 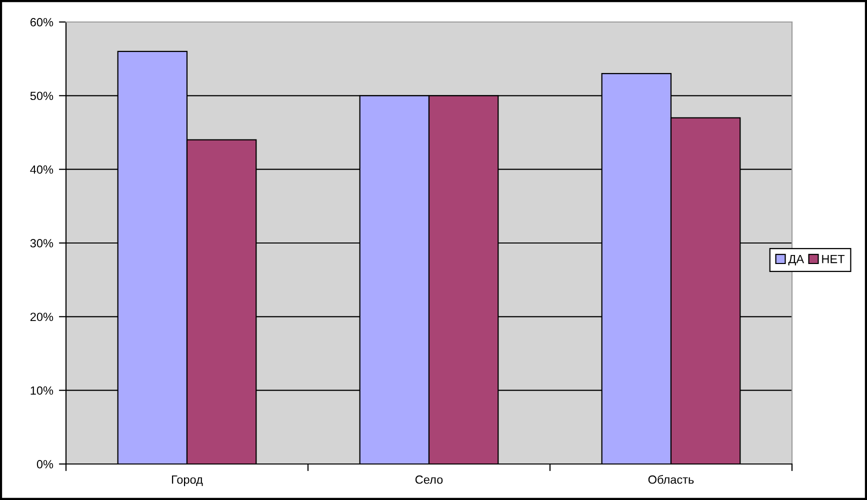 I want to click on y-tick-label: 20%, so click(x=42, y=317).